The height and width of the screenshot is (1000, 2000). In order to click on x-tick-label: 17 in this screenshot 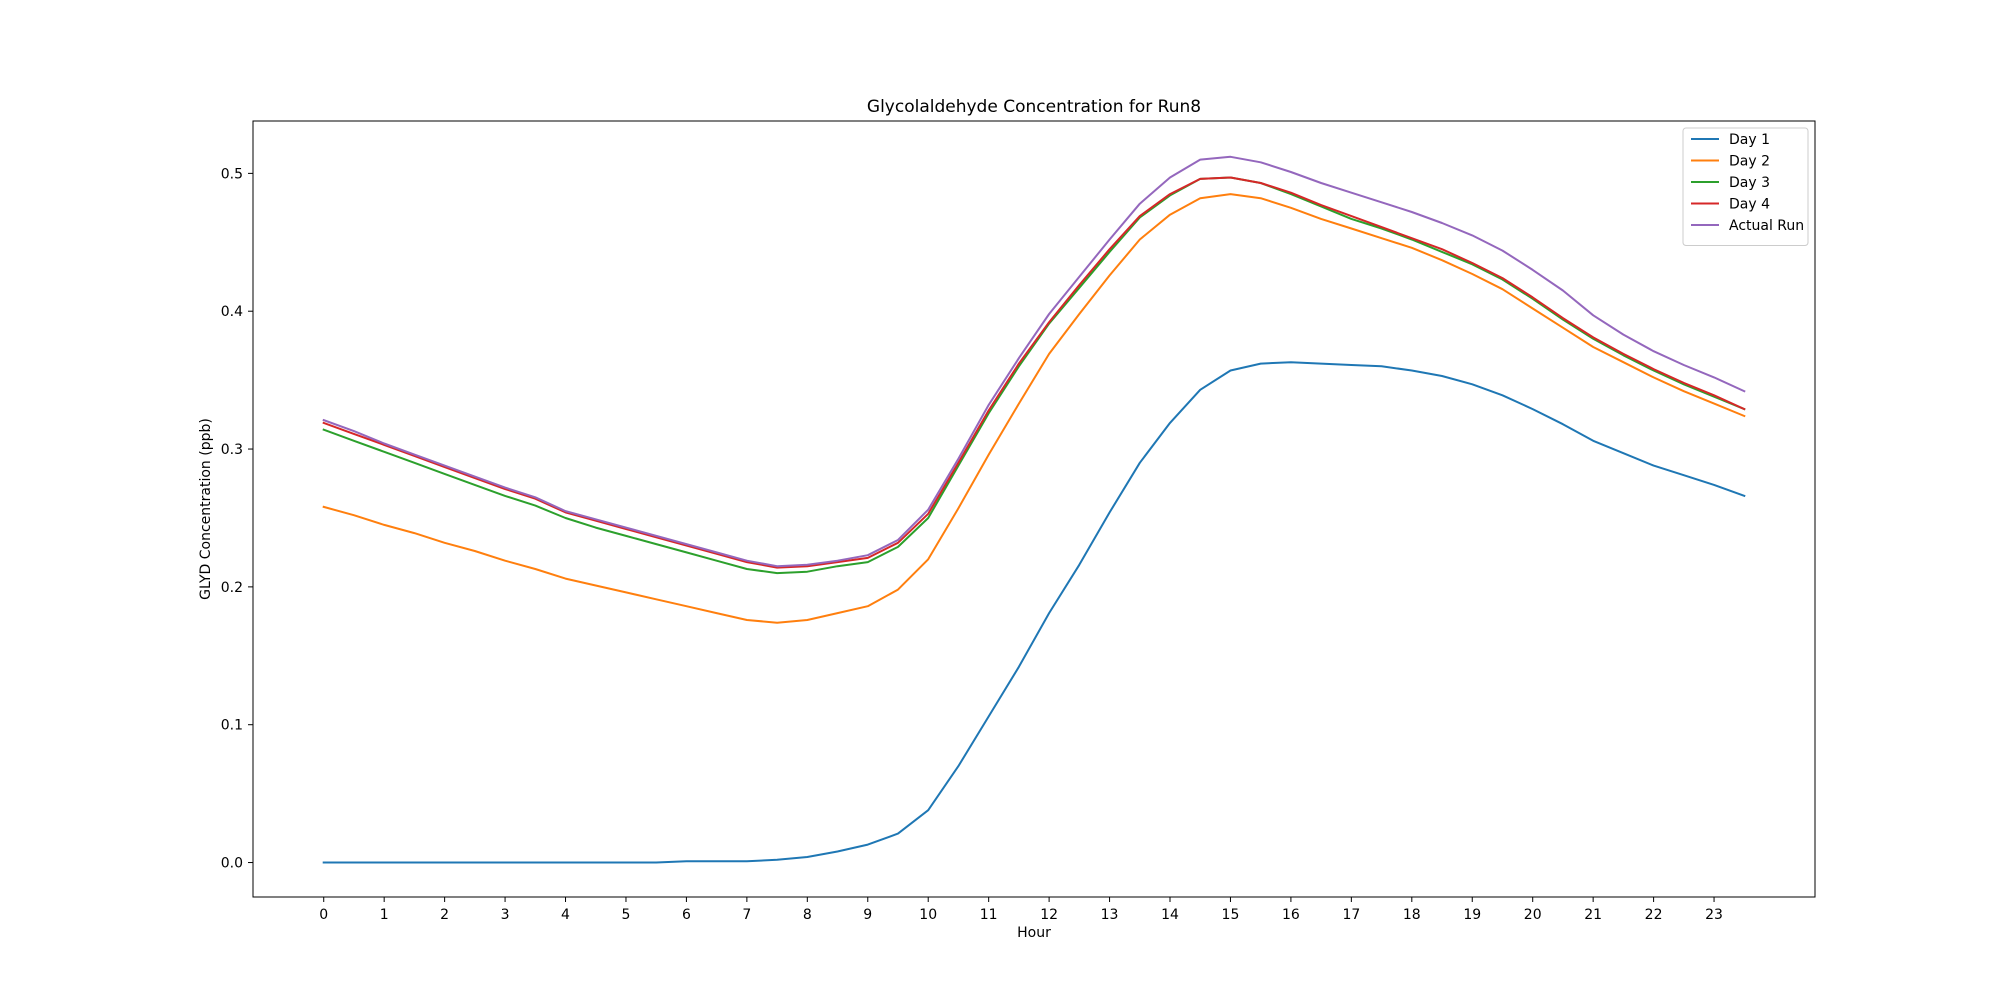, I will do `click(1351, 915)`.